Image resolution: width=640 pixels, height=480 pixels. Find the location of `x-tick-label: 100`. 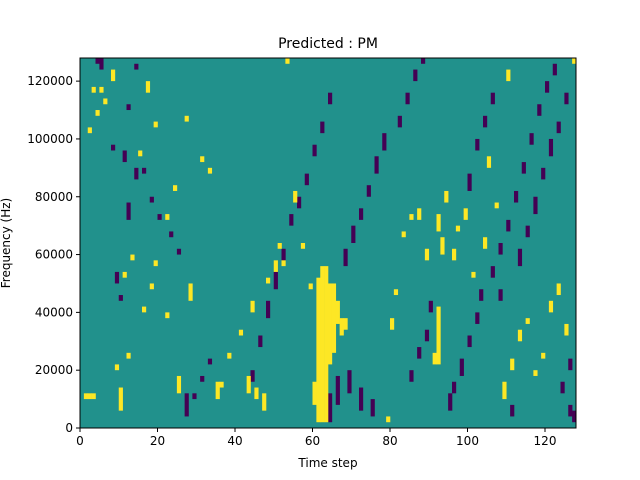

x-tick-label: 100 is located at coordinates (467, 441).